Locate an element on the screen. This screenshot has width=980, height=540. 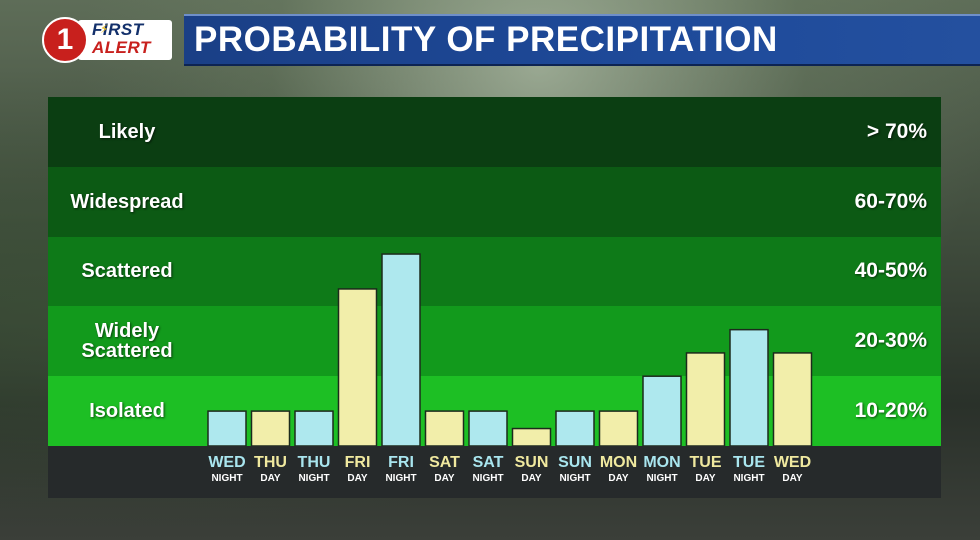
logo-text-panel: FIRST ⚡ ALERT is located at coordinates (125, 40).